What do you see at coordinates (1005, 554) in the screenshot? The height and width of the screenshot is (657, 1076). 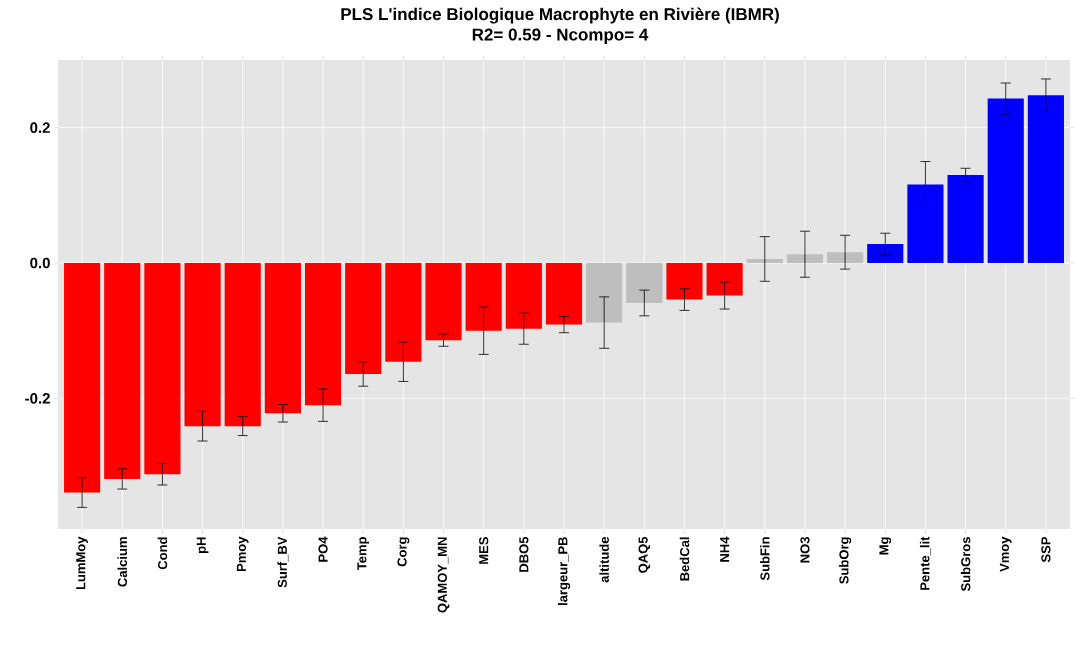 I see `x-tick-label: Vmoy` at bounding box center [1005, 554].